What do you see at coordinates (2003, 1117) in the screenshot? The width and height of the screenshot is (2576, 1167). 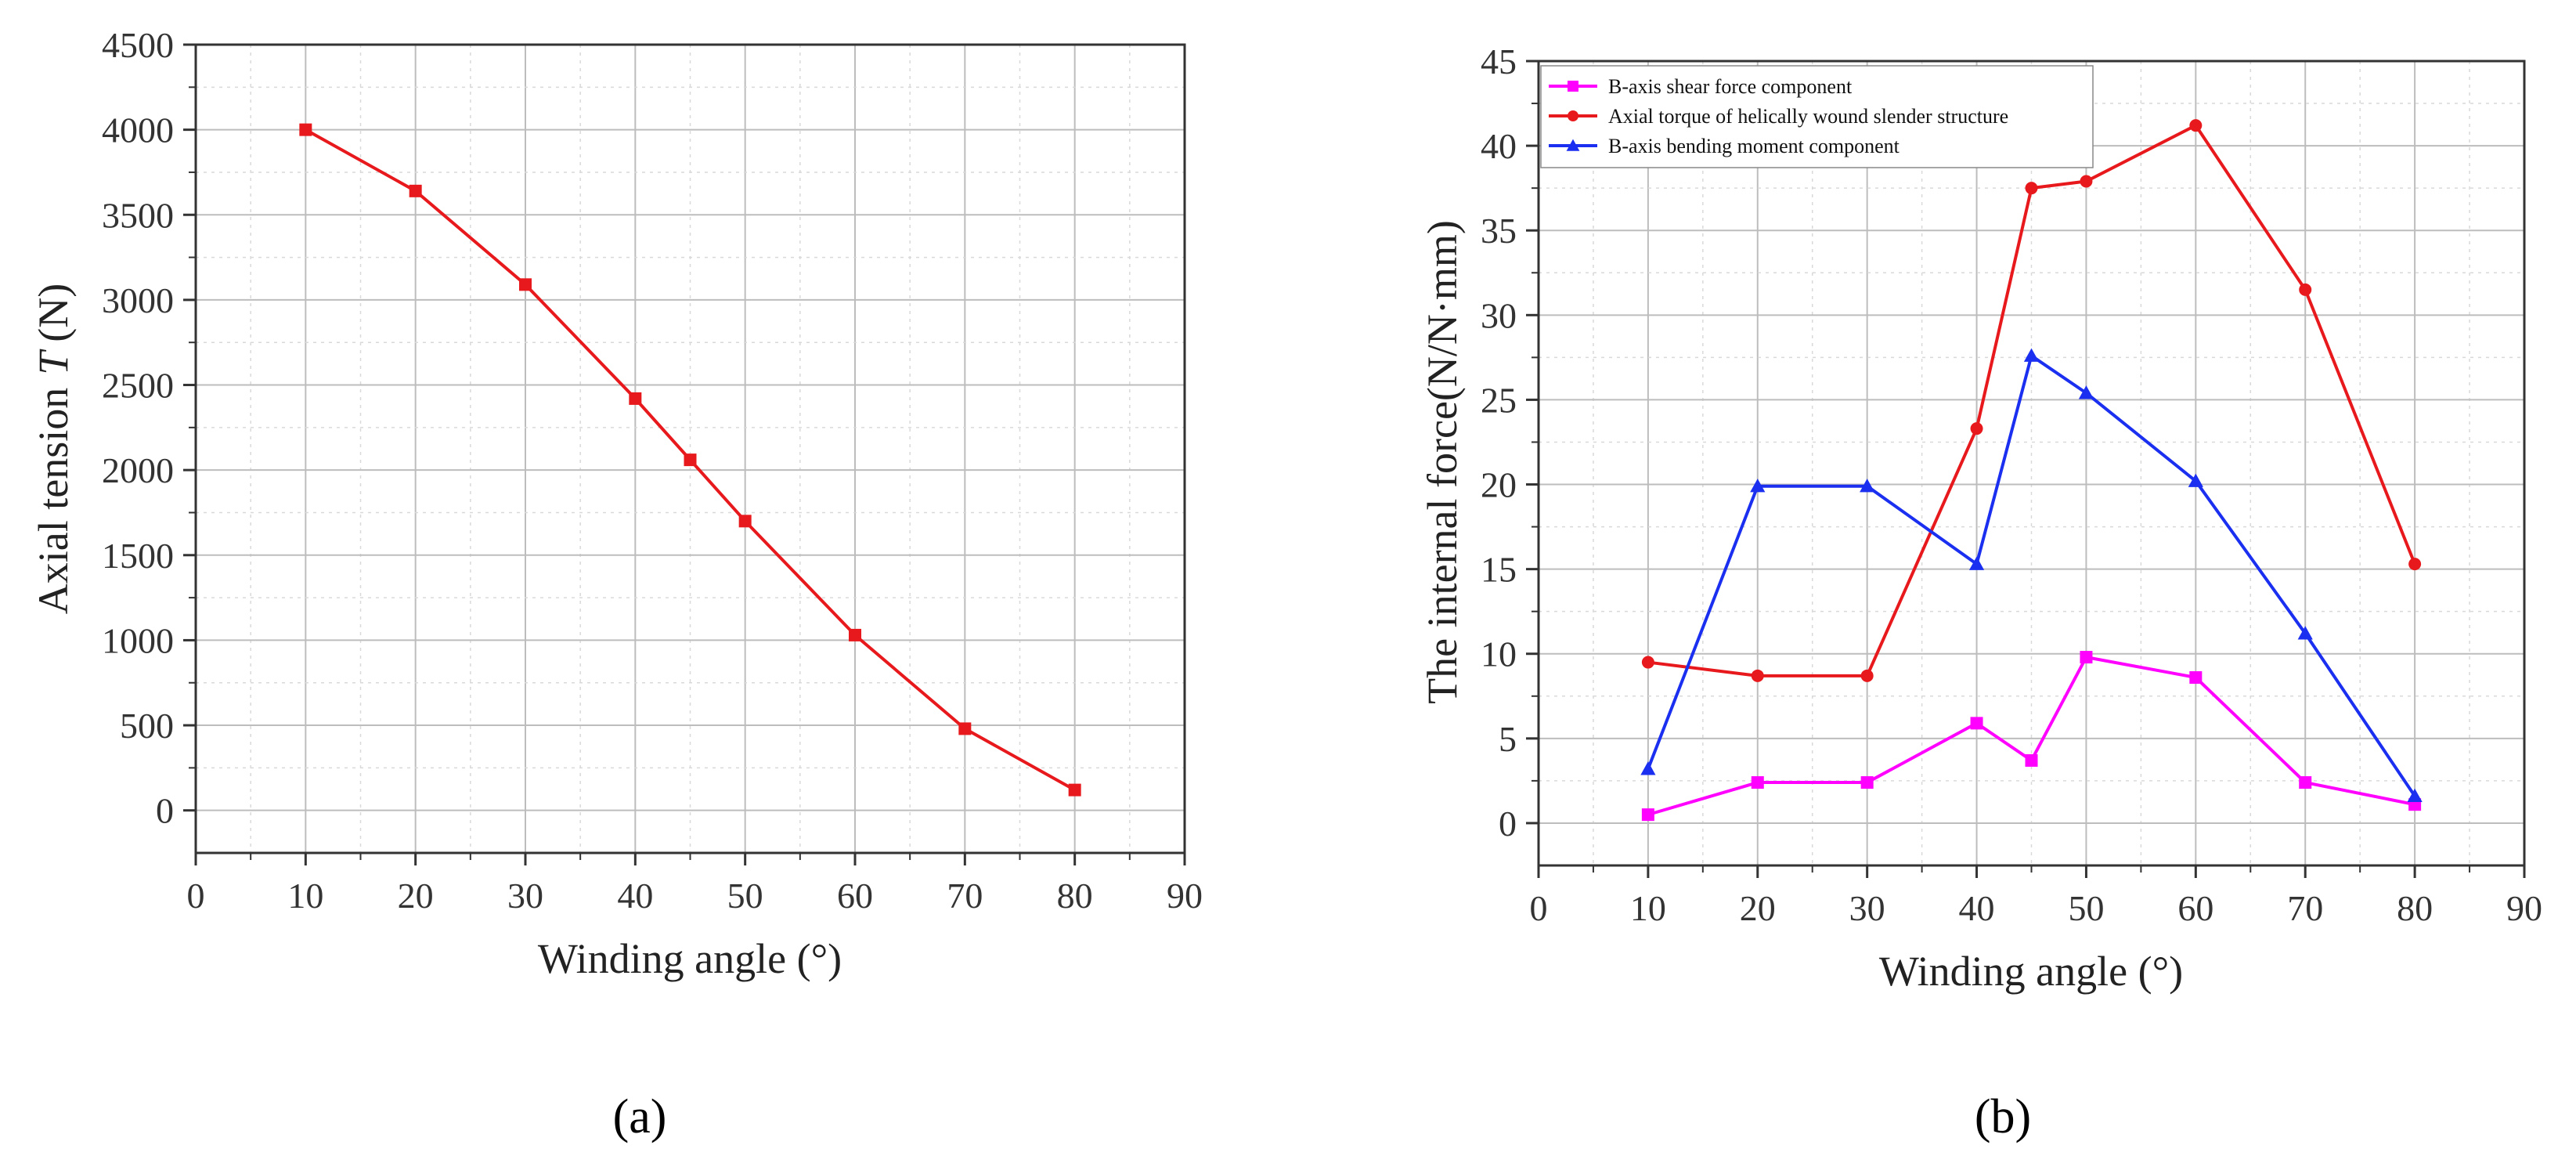 I see `chart-b-panel-label: (b)` at bounding box center [2003, 1117].